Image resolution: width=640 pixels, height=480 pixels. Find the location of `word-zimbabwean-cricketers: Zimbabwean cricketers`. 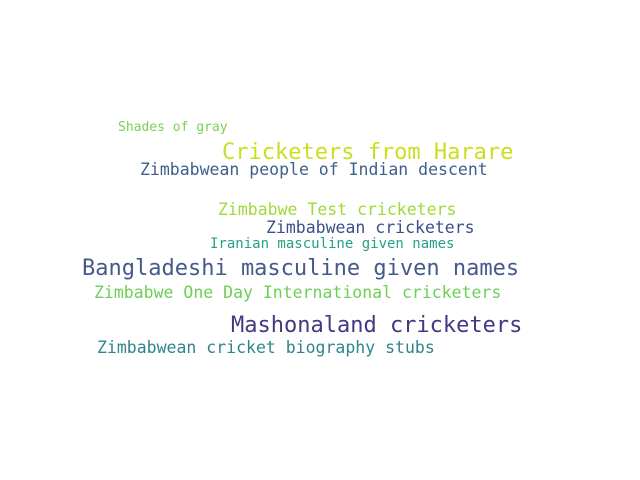

word-zimbabwean-cricketers: Zimbabwean cricketers is located at coordinates (370, 227).